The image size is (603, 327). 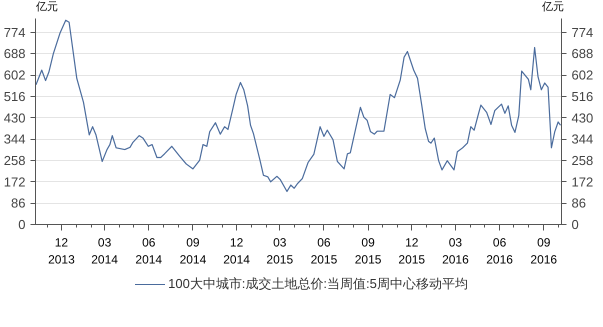 What do you see at coordinates (412, 251) in the screenshot?
I see `x-tick-label: 12 2015` at bounding box center [412, 251].